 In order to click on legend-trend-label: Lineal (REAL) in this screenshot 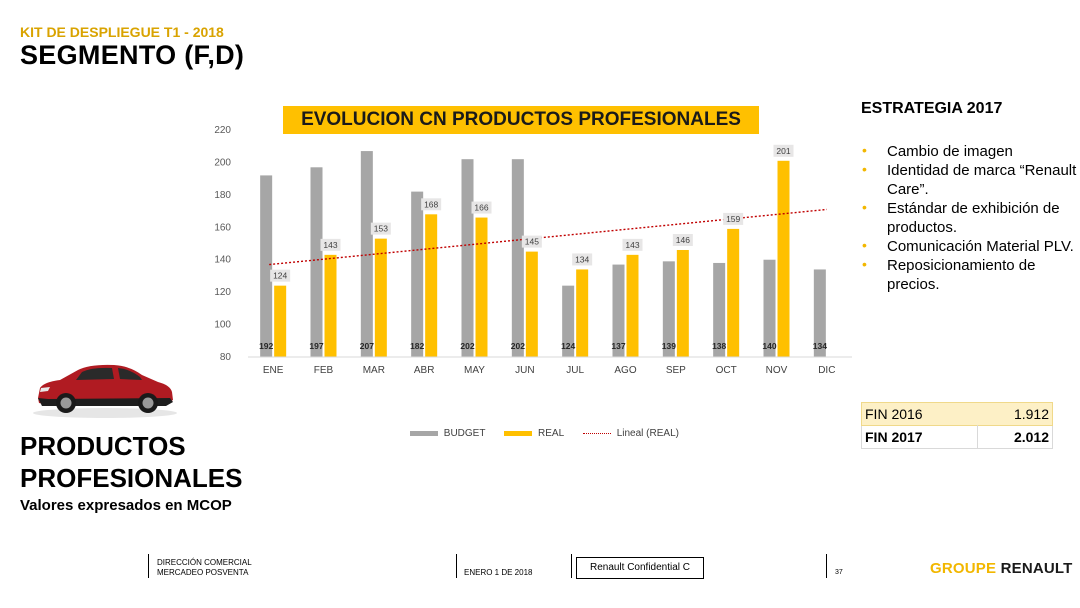, I will do `click(647, 433)`.